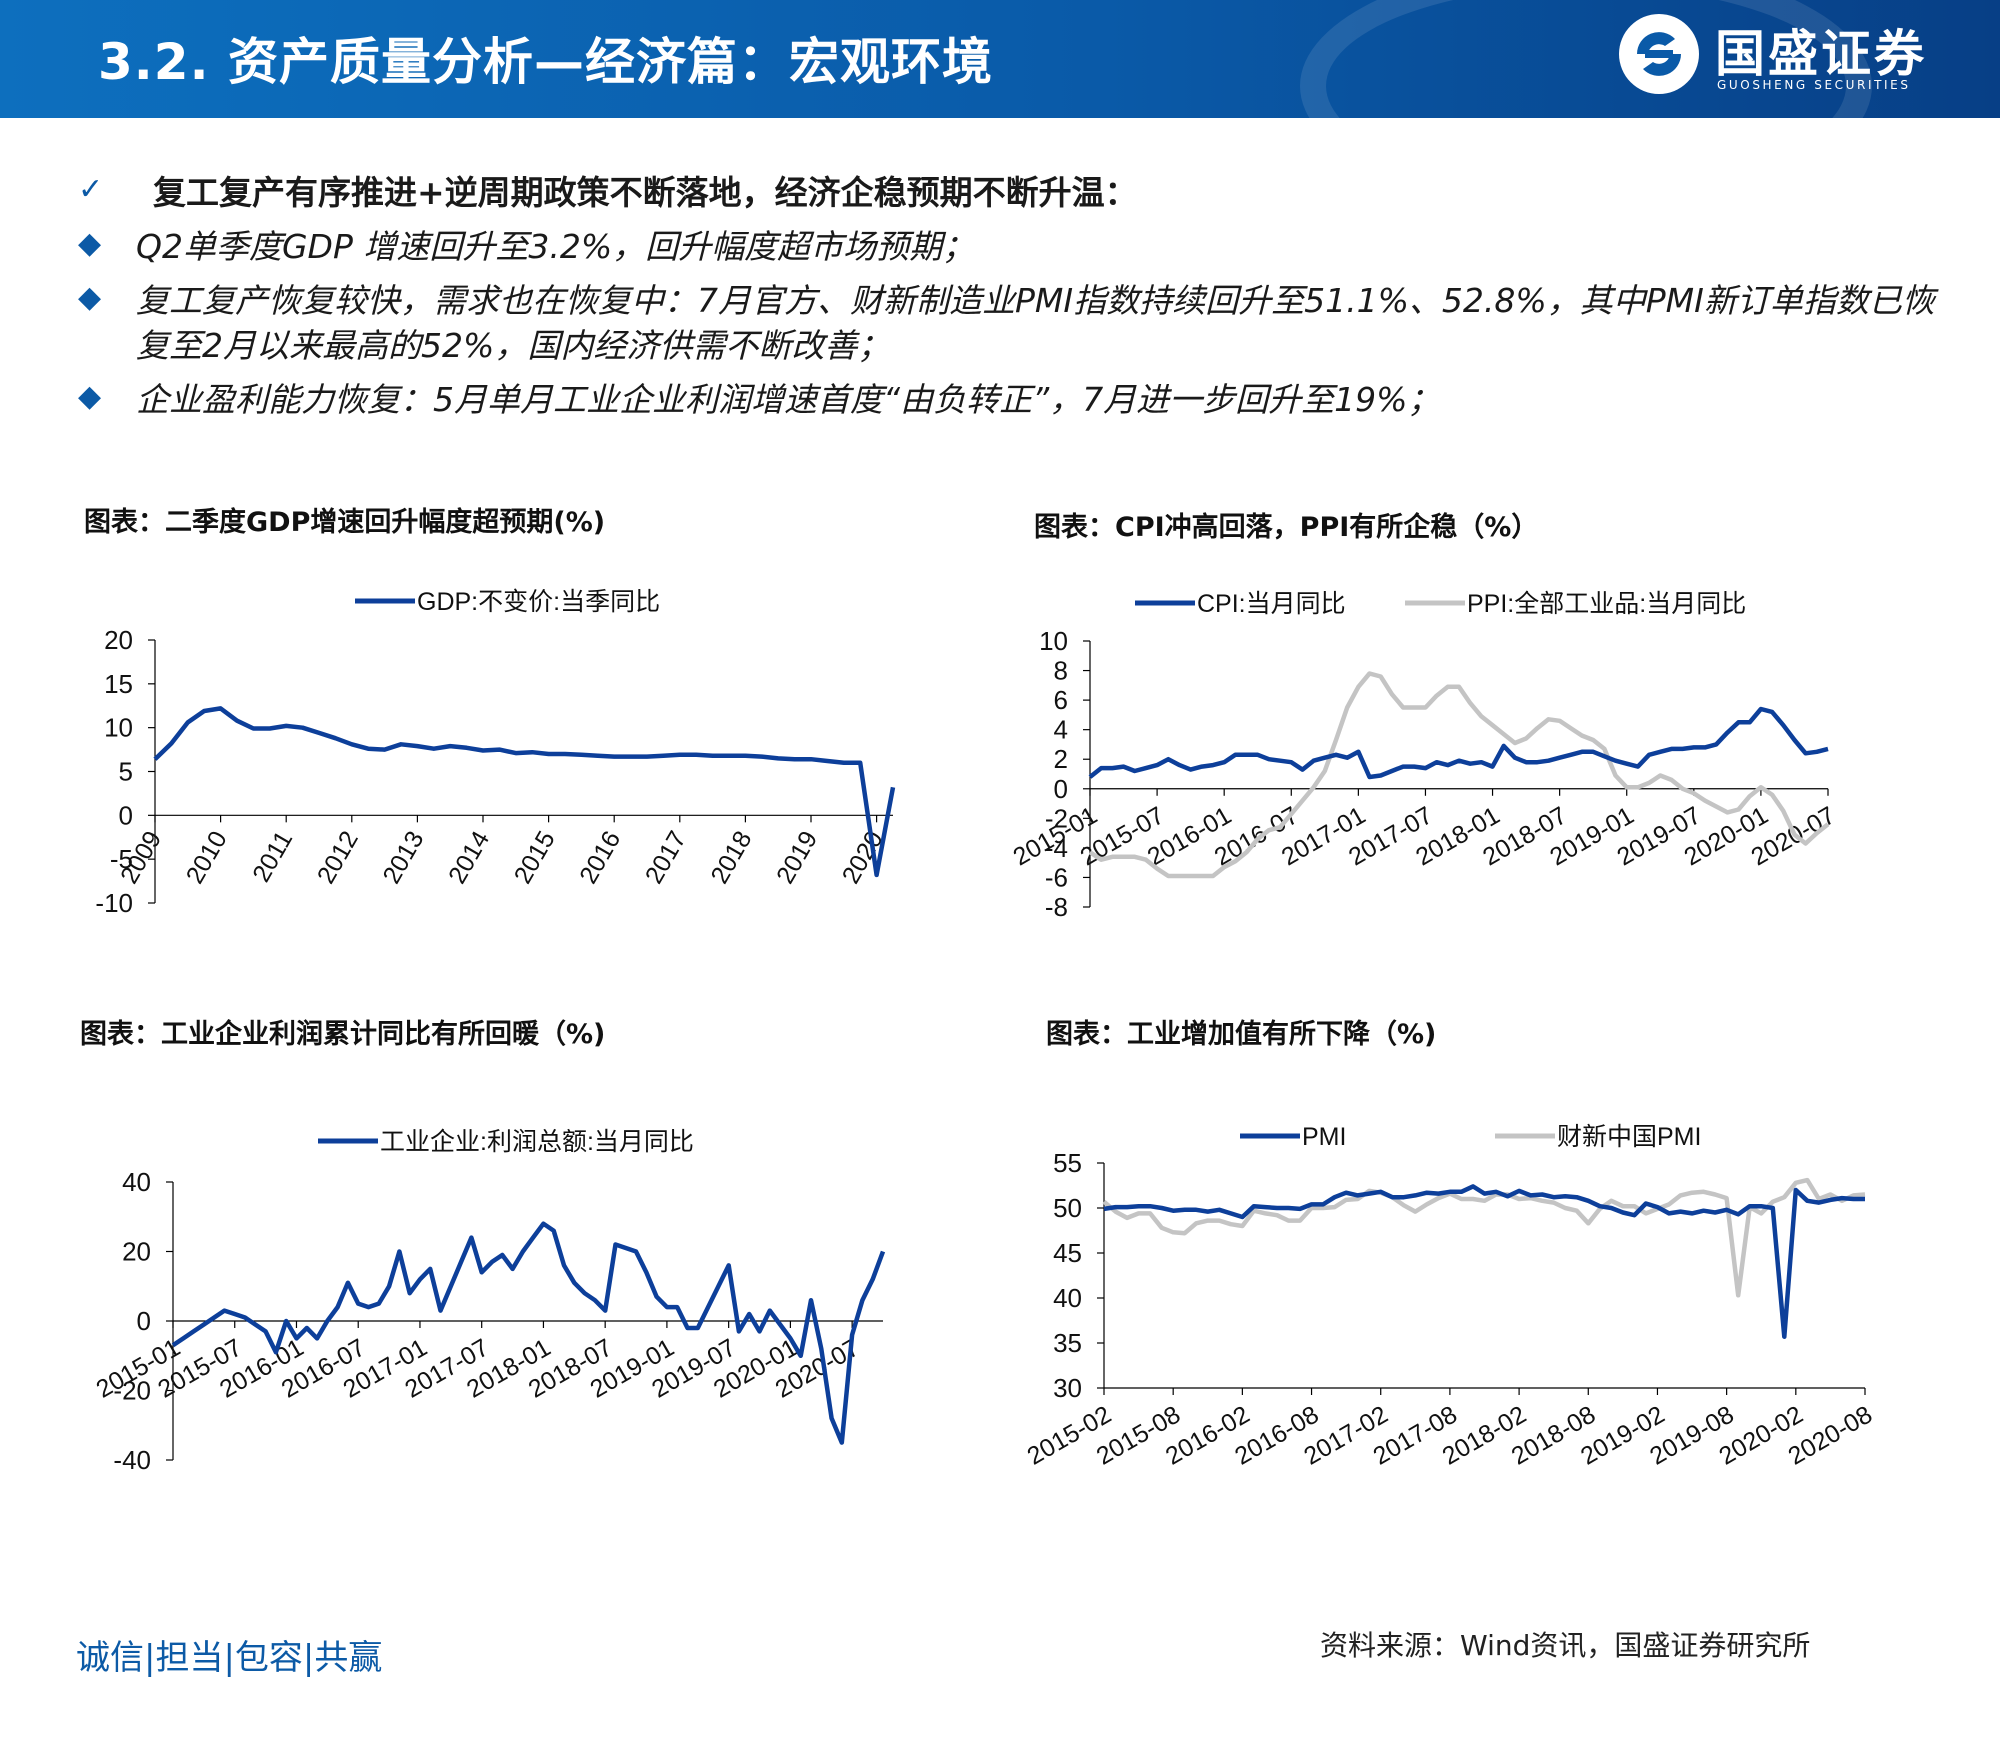 The height and width of the screenshot is (1749, 2000). What do you see at coordinates (1324, 1137) in the screenshot?
I see `legend-label: PMI` at bounding box center [1324, 1137].